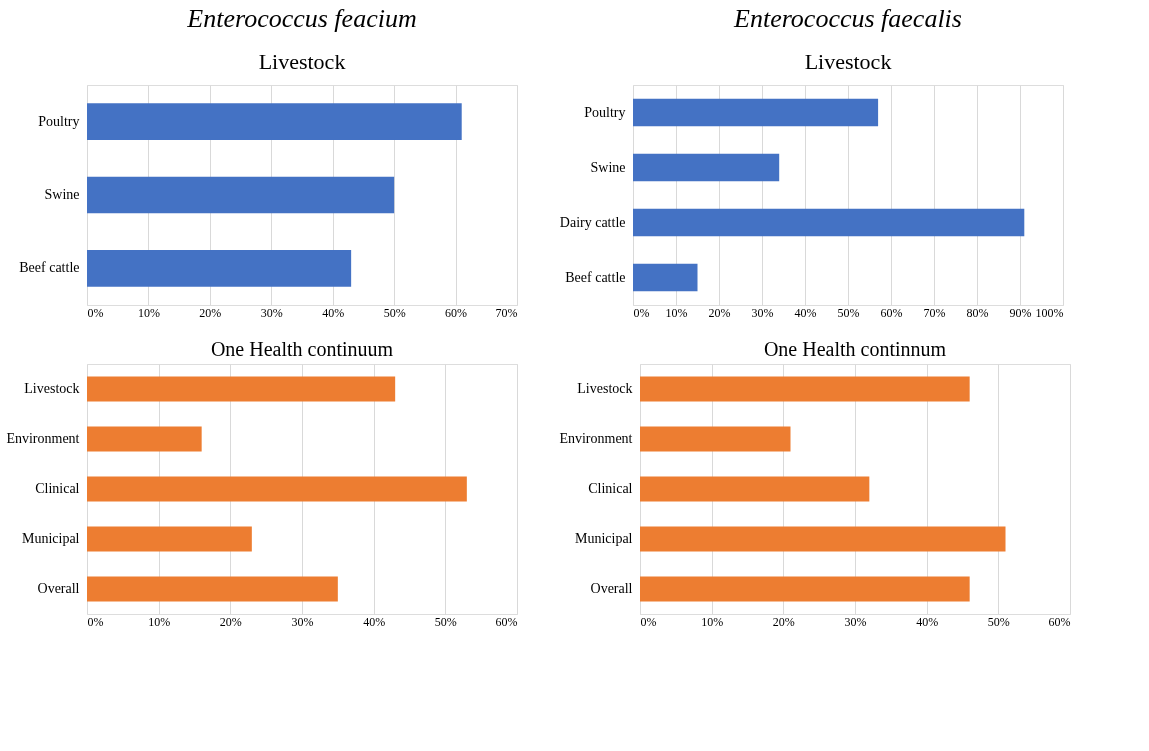  I want to click on x-tick-label: 100%, so click(1049, 312).